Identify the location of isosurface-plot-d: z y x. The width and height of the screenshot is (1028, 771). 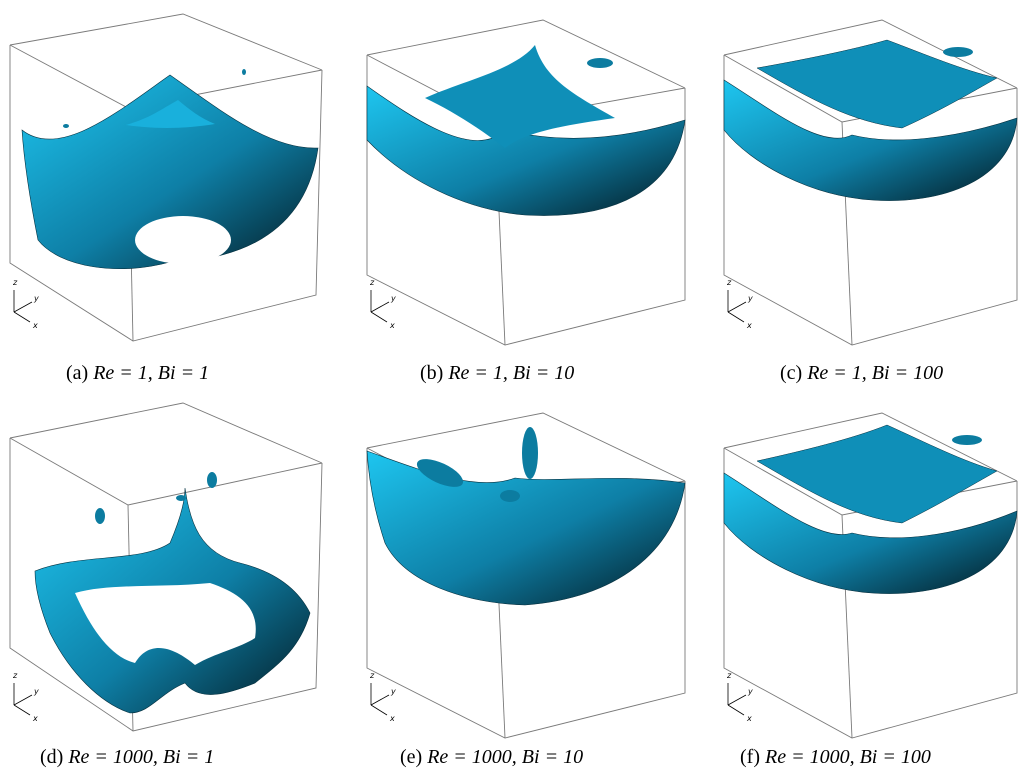
(166, 567).